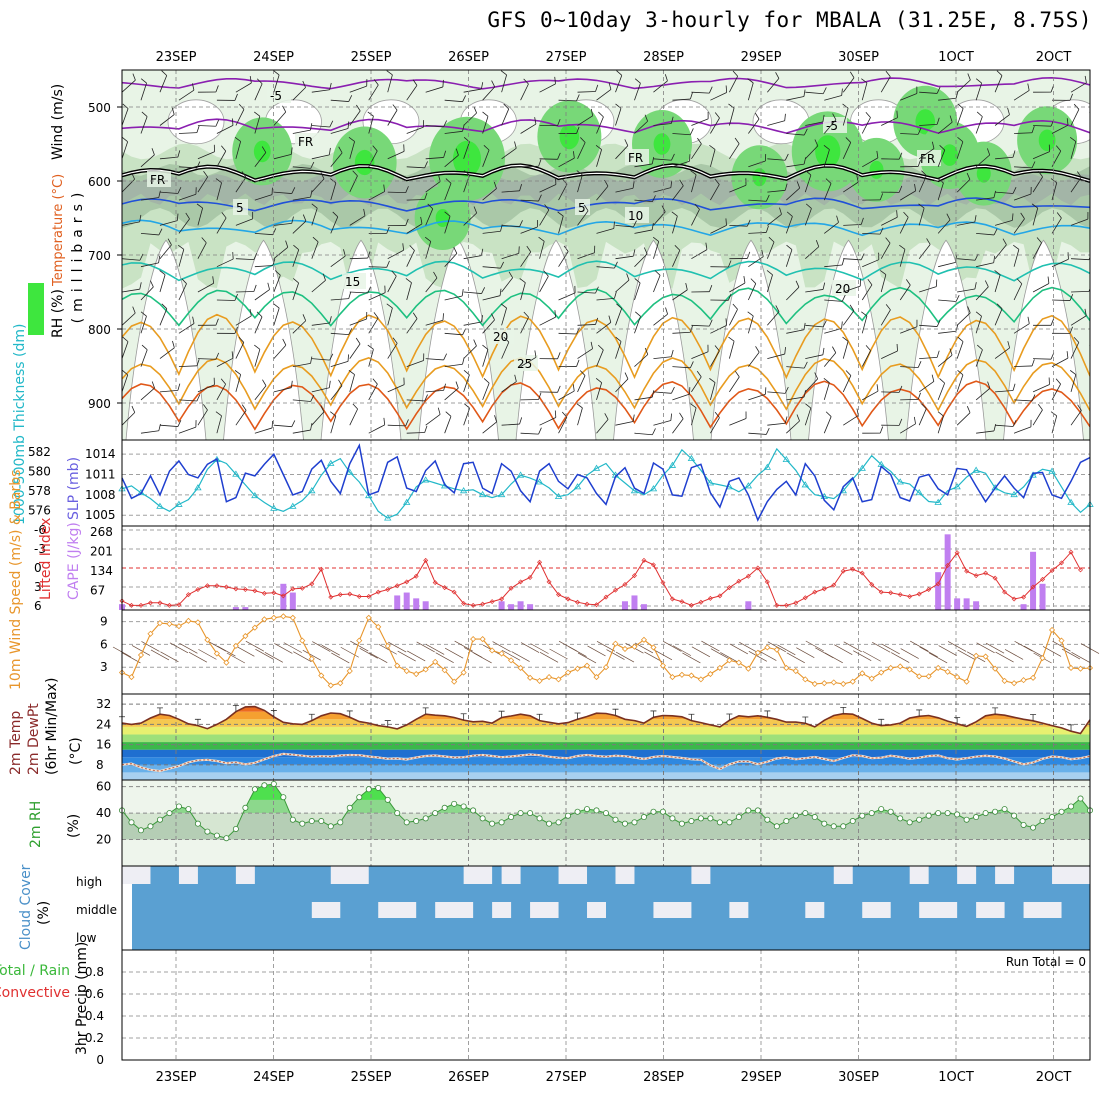  Describe the element at coordinates (929, 158) in the screenshot. I see `contour-label-bg` at that location.